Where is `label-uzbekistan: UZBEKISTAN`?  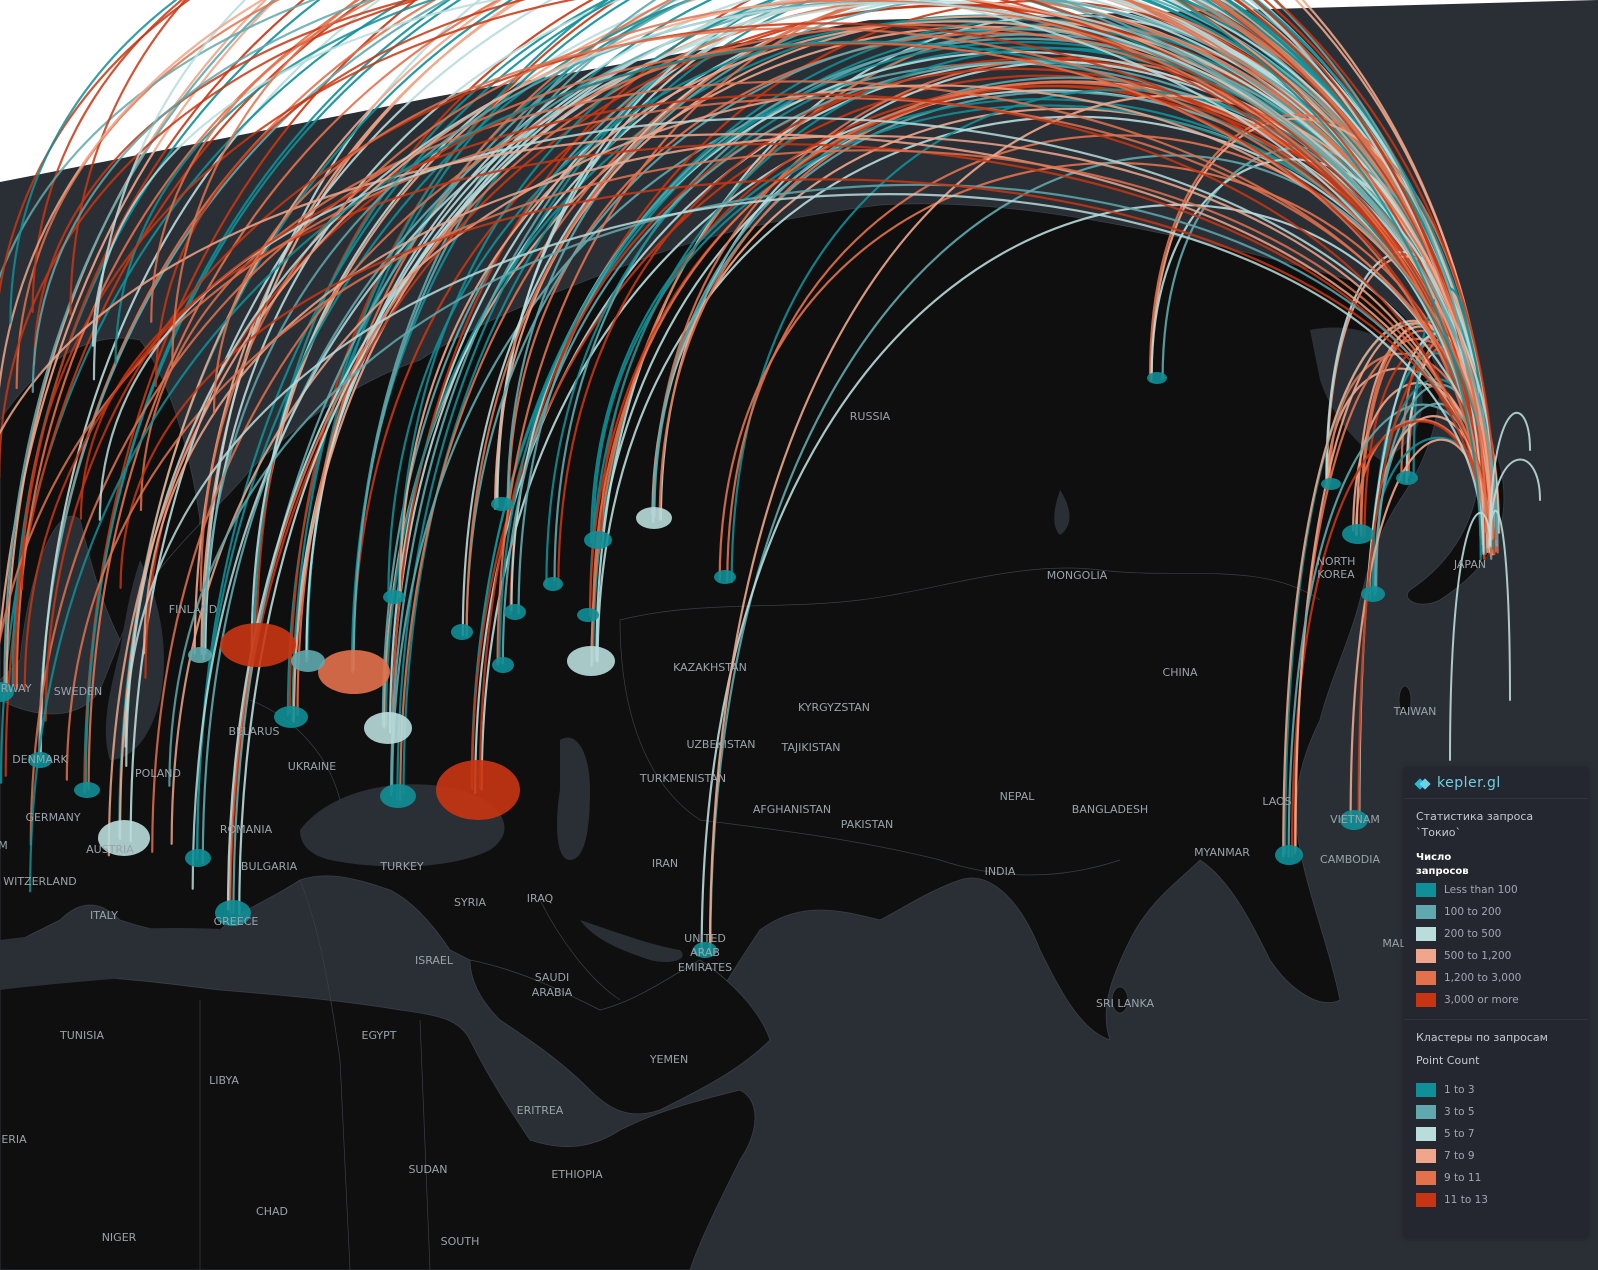
label-uzbekistan: UZBEKISTAN is located at coordinates (721, 744).